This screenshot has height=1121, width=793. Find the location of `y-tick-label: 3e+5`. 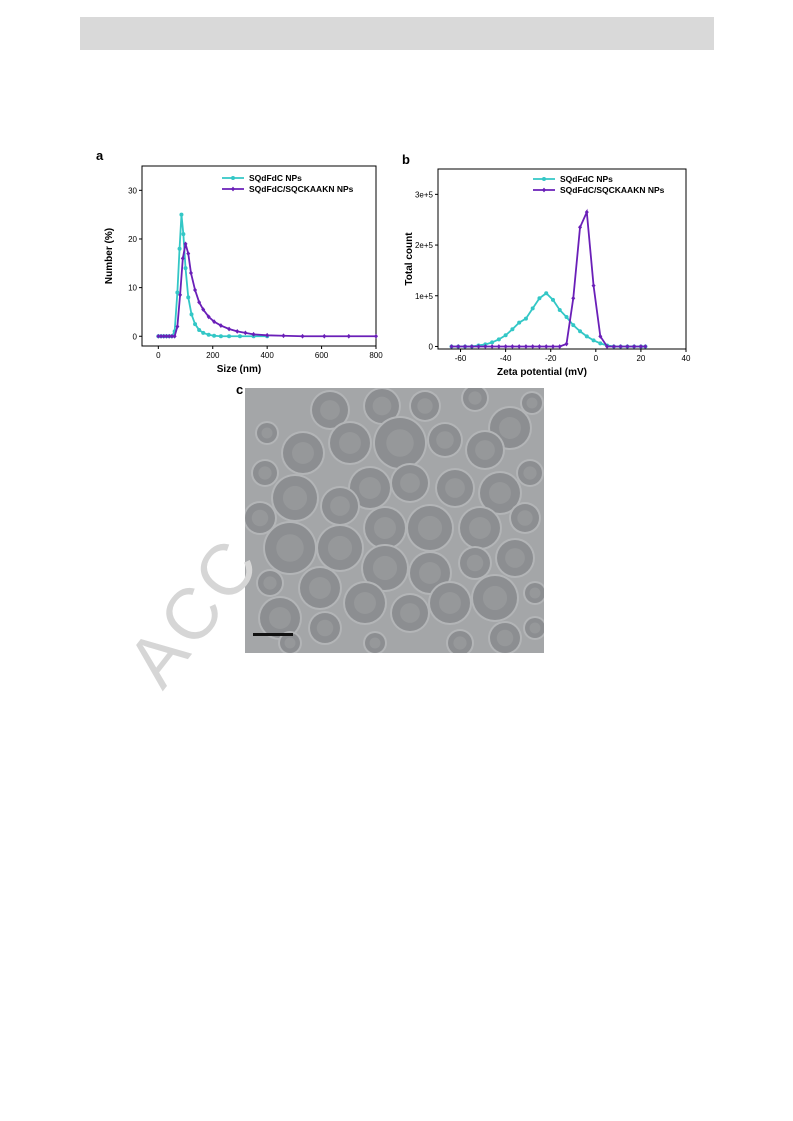

y-tick-label: 3e+5 is located at coordinates (424, 194).